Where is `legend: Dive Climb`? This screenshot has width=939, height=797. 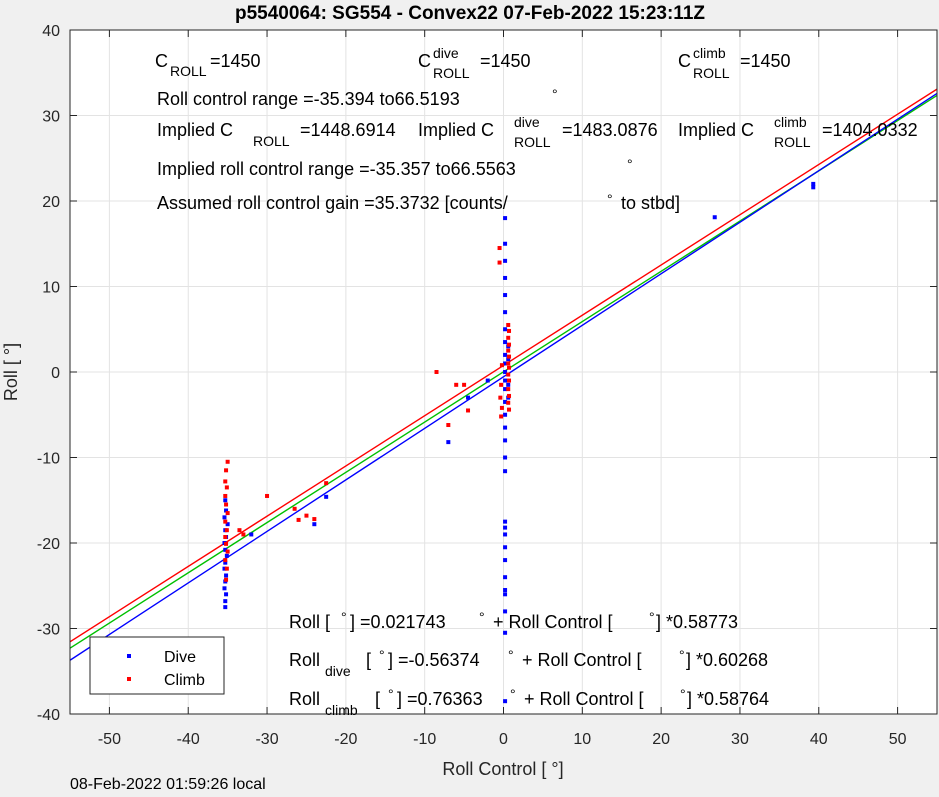 legend: Dive Climb is located at coordinates (157, 665).